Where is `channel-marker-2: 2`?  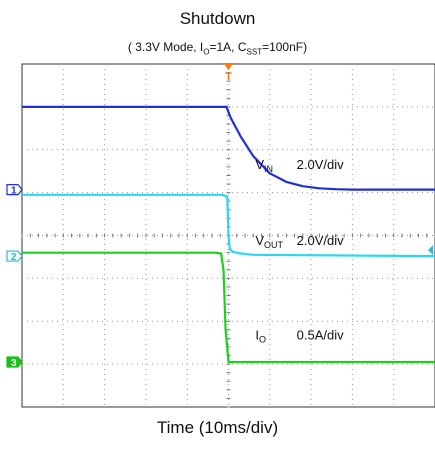 channel-marker-2: 2 is located at coordinates (14, 256).